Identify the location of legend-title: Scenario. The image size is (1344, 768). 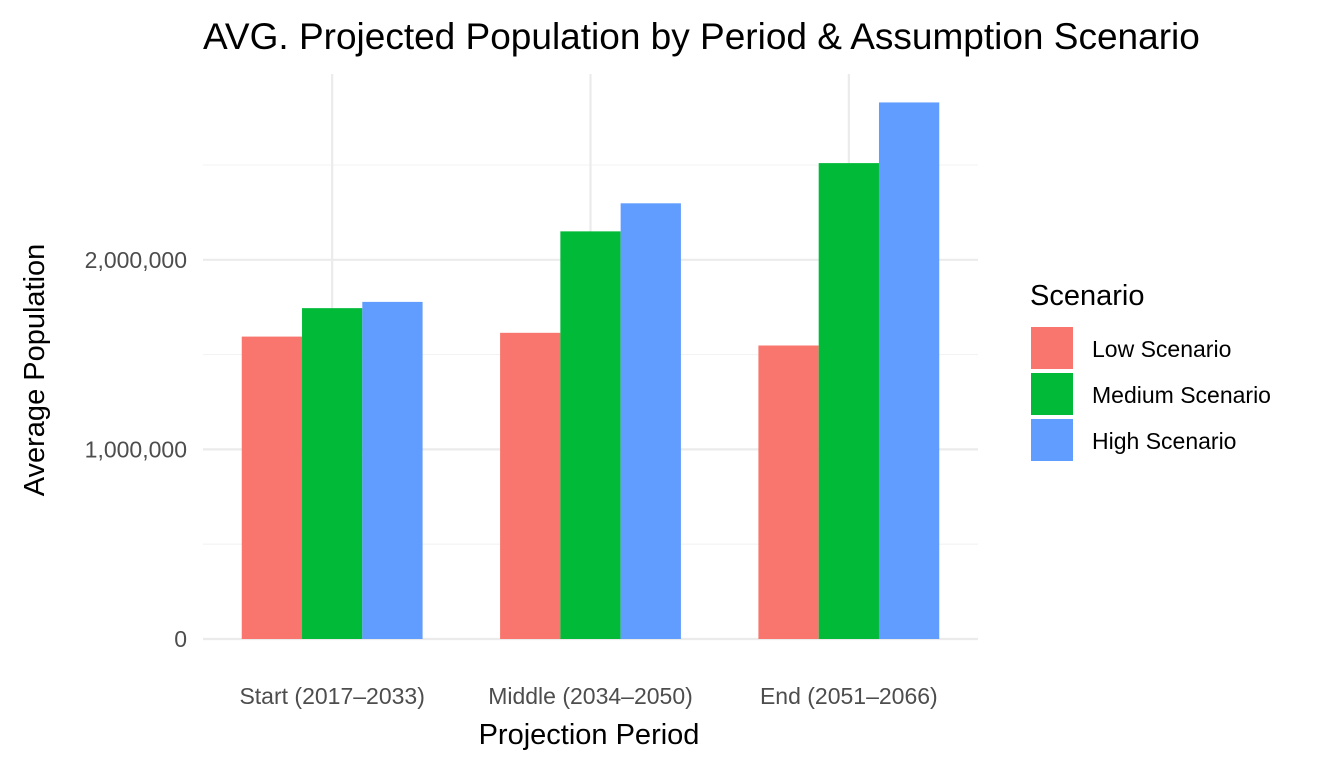
(1087, 296).